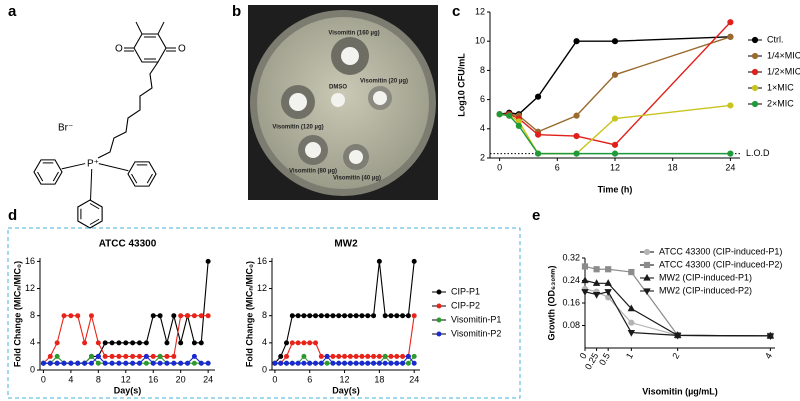 This screenshot has height=401, width=800. I want to click on legend-label: MW2 (CIP-induced-P2), so click(705, 290).